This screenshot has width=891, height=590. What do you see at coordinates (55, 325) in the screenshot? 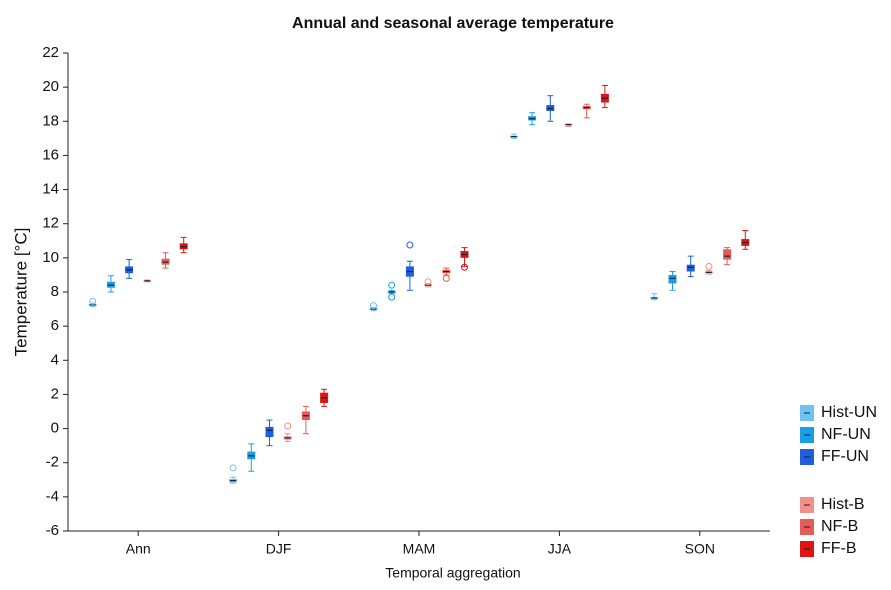
I see `y-tick-label: 6` at bounding box center [55, 325].